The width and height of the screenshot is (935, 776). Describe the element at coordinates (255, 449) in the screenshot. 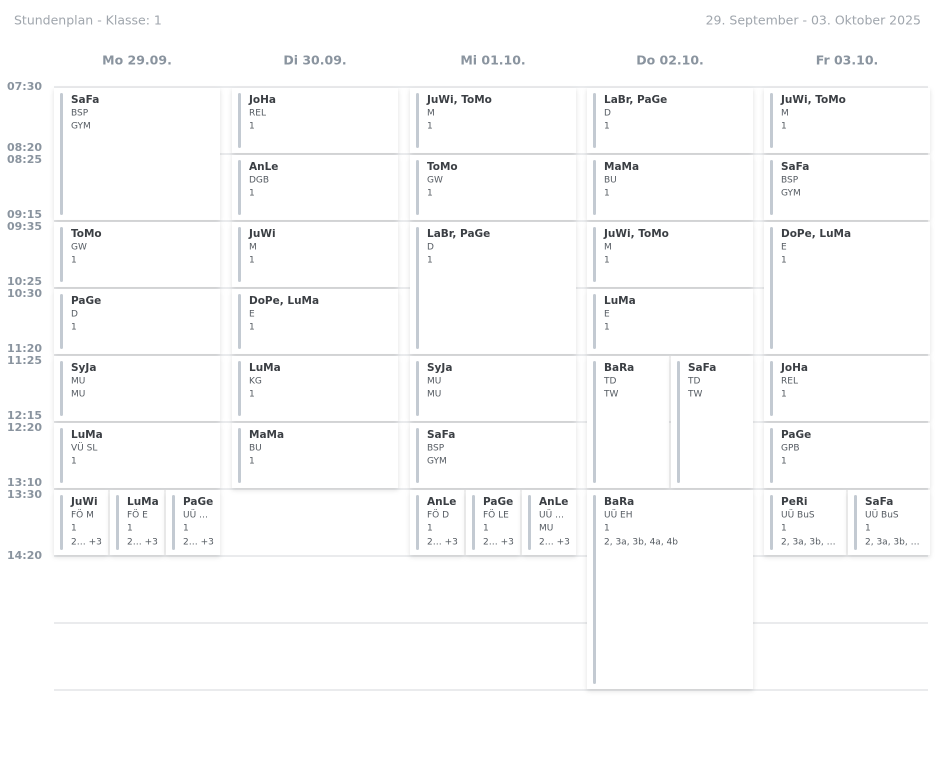

I see `lesson-subject: BU` at that location.